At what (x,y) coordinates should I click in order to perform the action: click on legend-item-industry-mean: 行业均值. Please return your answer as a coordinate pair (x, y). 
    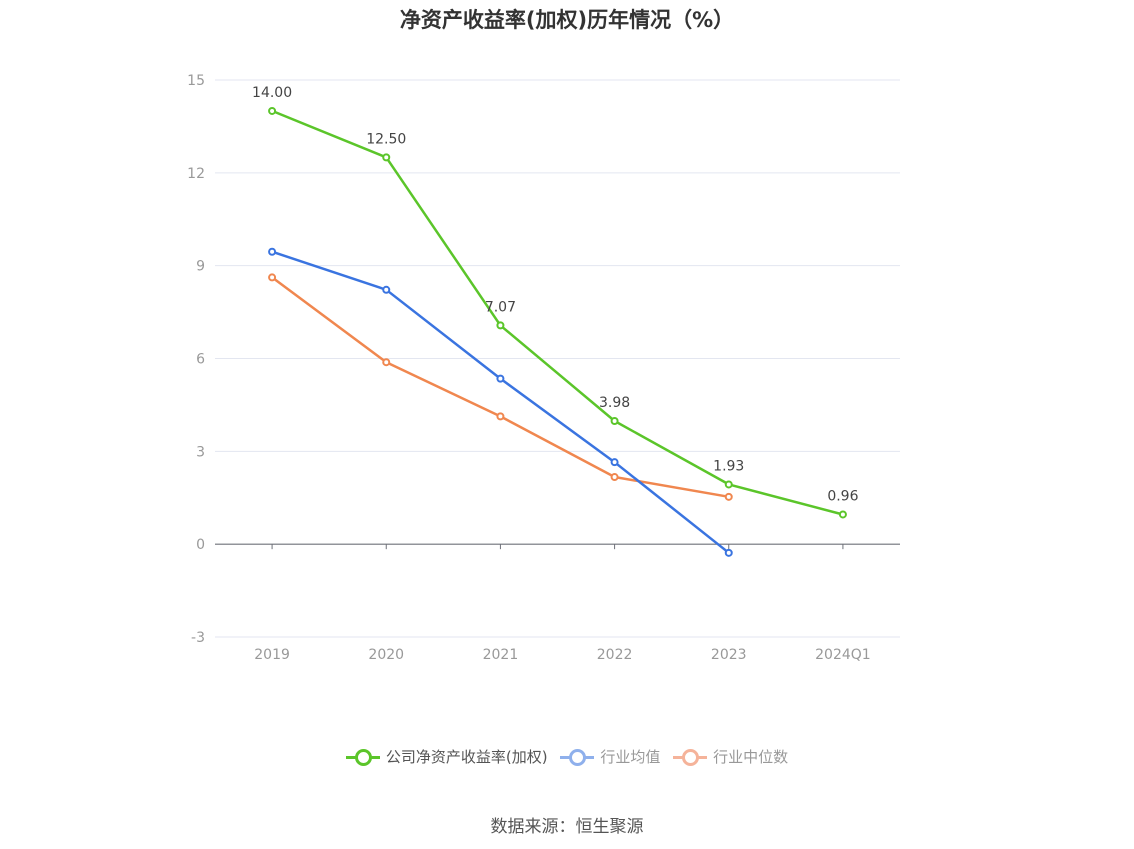
    Looking at the image, I should click on (610, 756).